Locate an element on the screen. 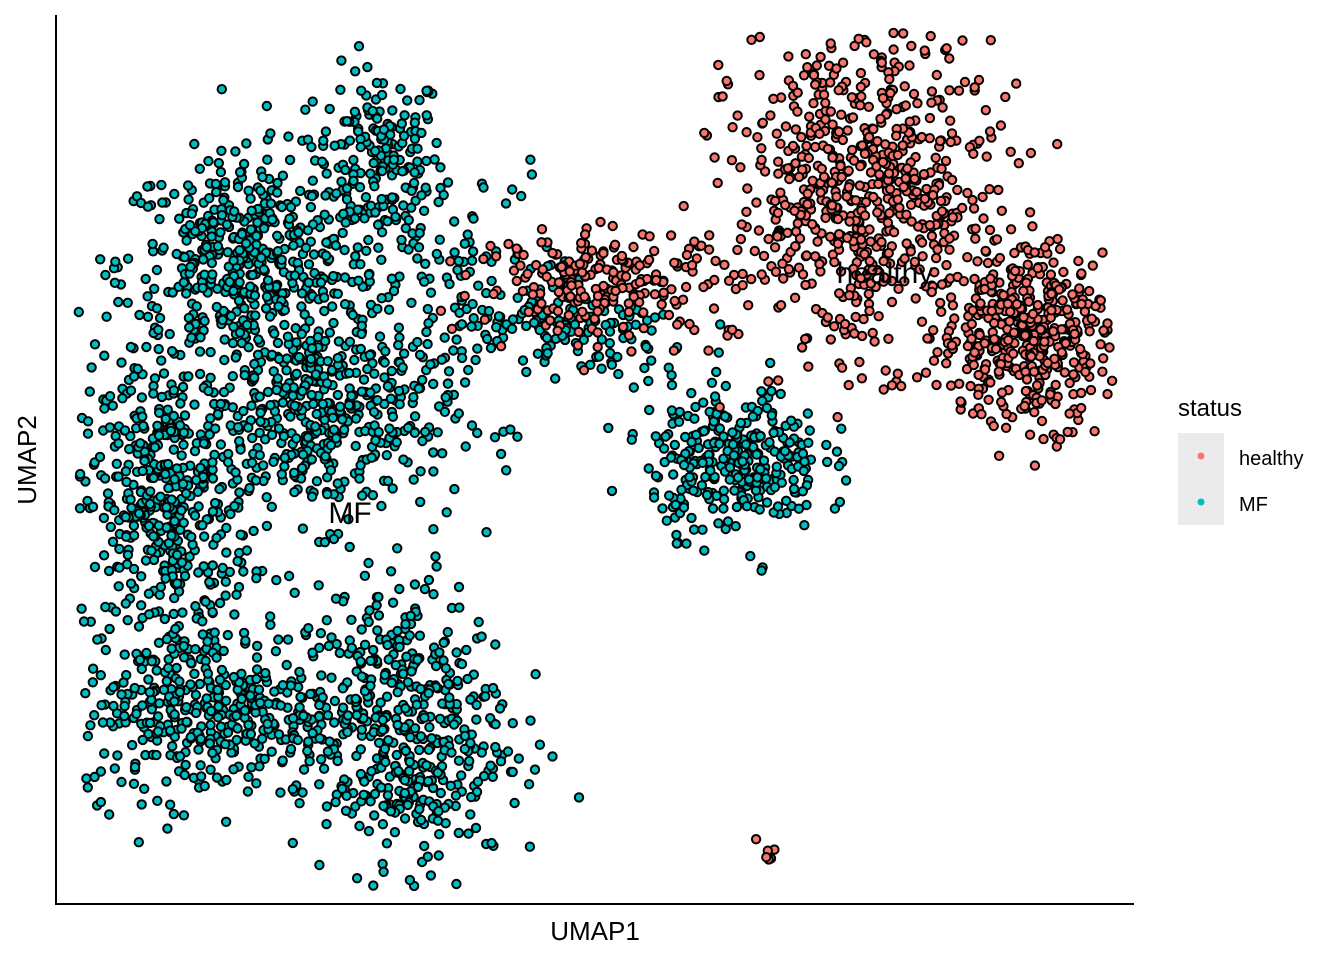 This screenshot has height=960, width=1344. legend: status healthy MF is located at coordinates (1241, 460).